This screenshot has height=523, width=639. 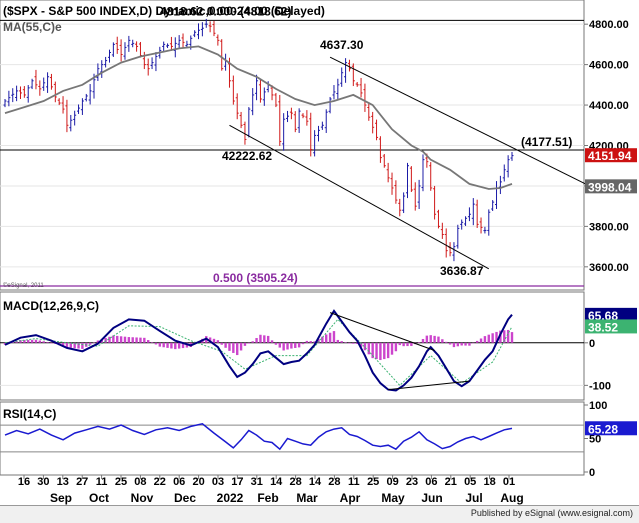 What do you see at coordinates (511, 498) in the screenshot?
I see `x-month-label: Aug` at bounding box center [511, 498].